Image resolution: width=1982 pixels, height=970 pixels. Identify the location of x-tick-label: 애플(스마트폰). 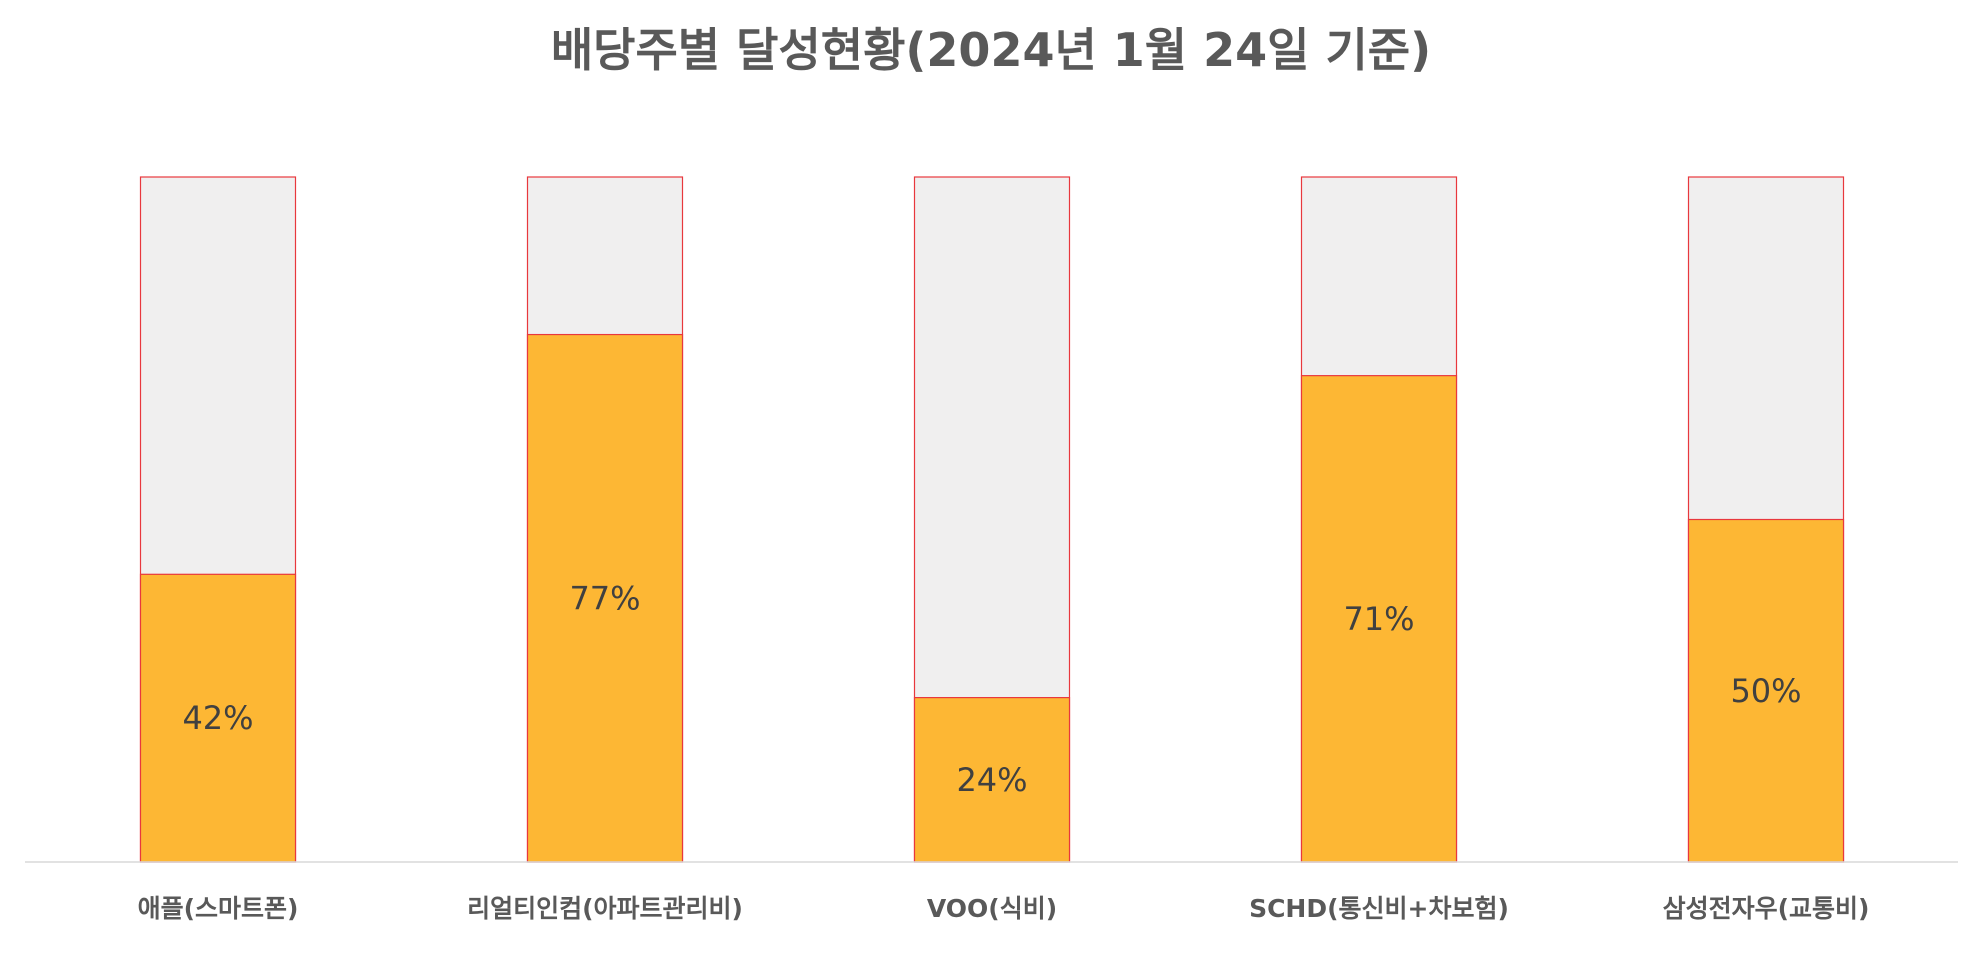
(218, 908).